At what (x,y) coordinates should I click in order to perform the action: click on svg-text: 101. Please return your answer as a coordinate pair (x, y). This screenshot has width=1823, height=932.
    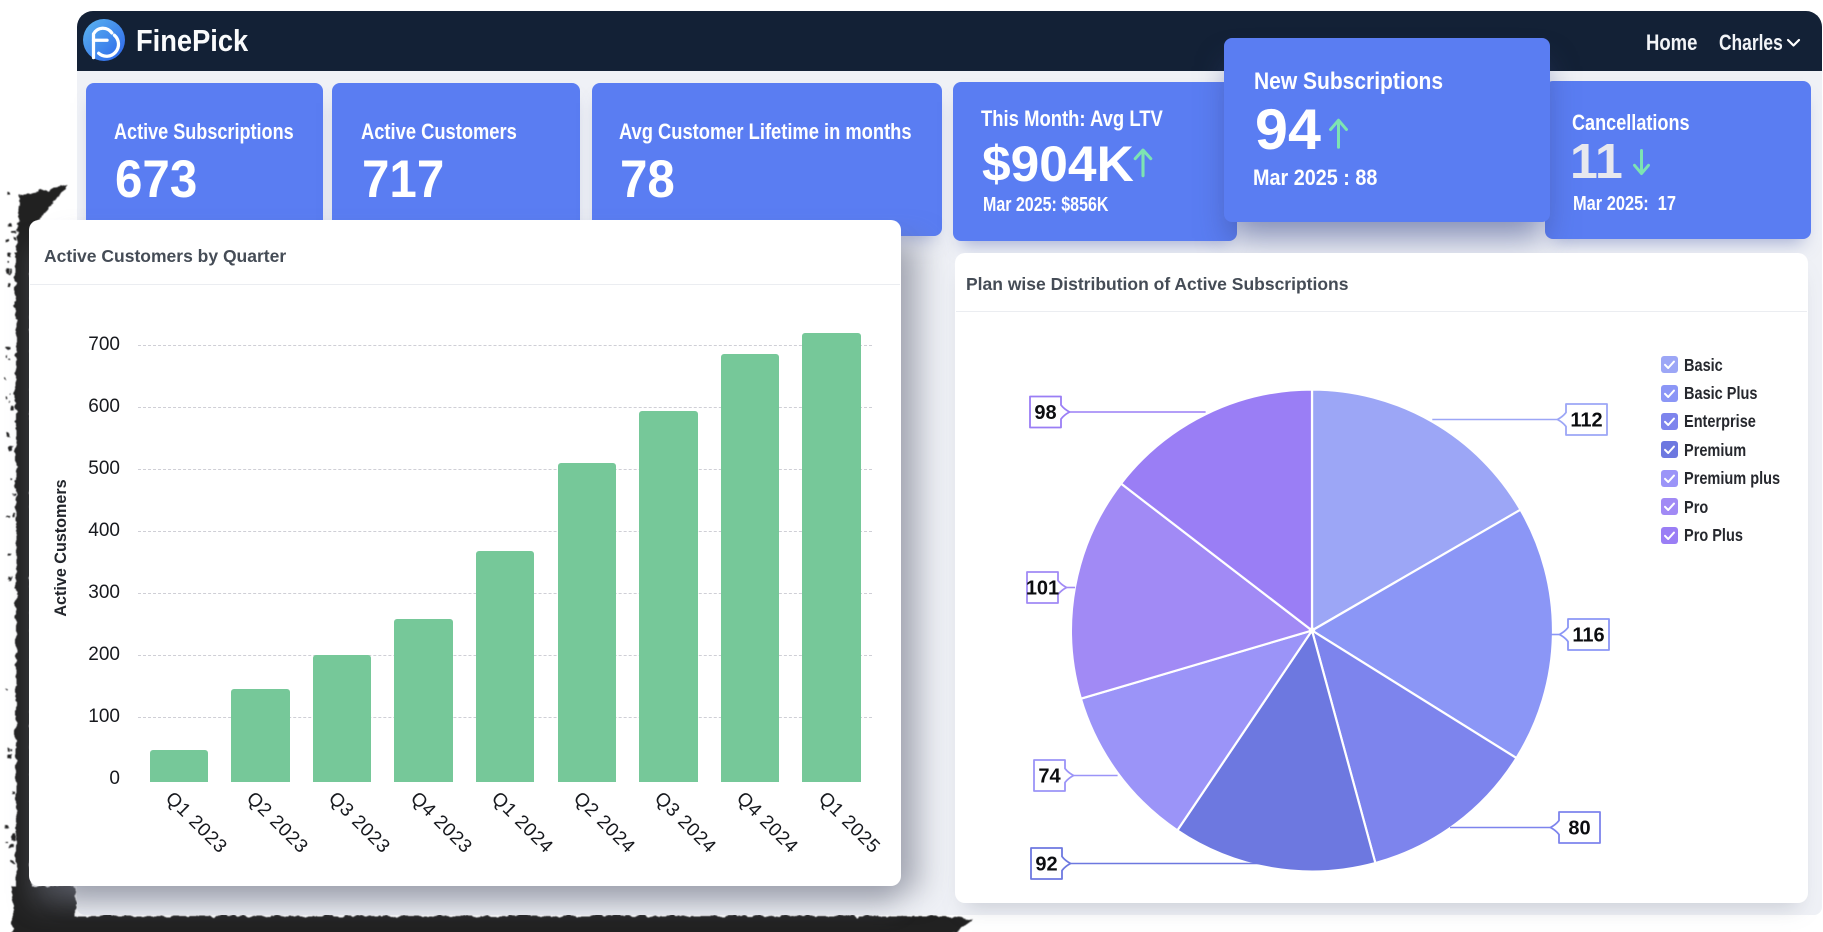
    Looking at the image, I should click on (1042, 589).